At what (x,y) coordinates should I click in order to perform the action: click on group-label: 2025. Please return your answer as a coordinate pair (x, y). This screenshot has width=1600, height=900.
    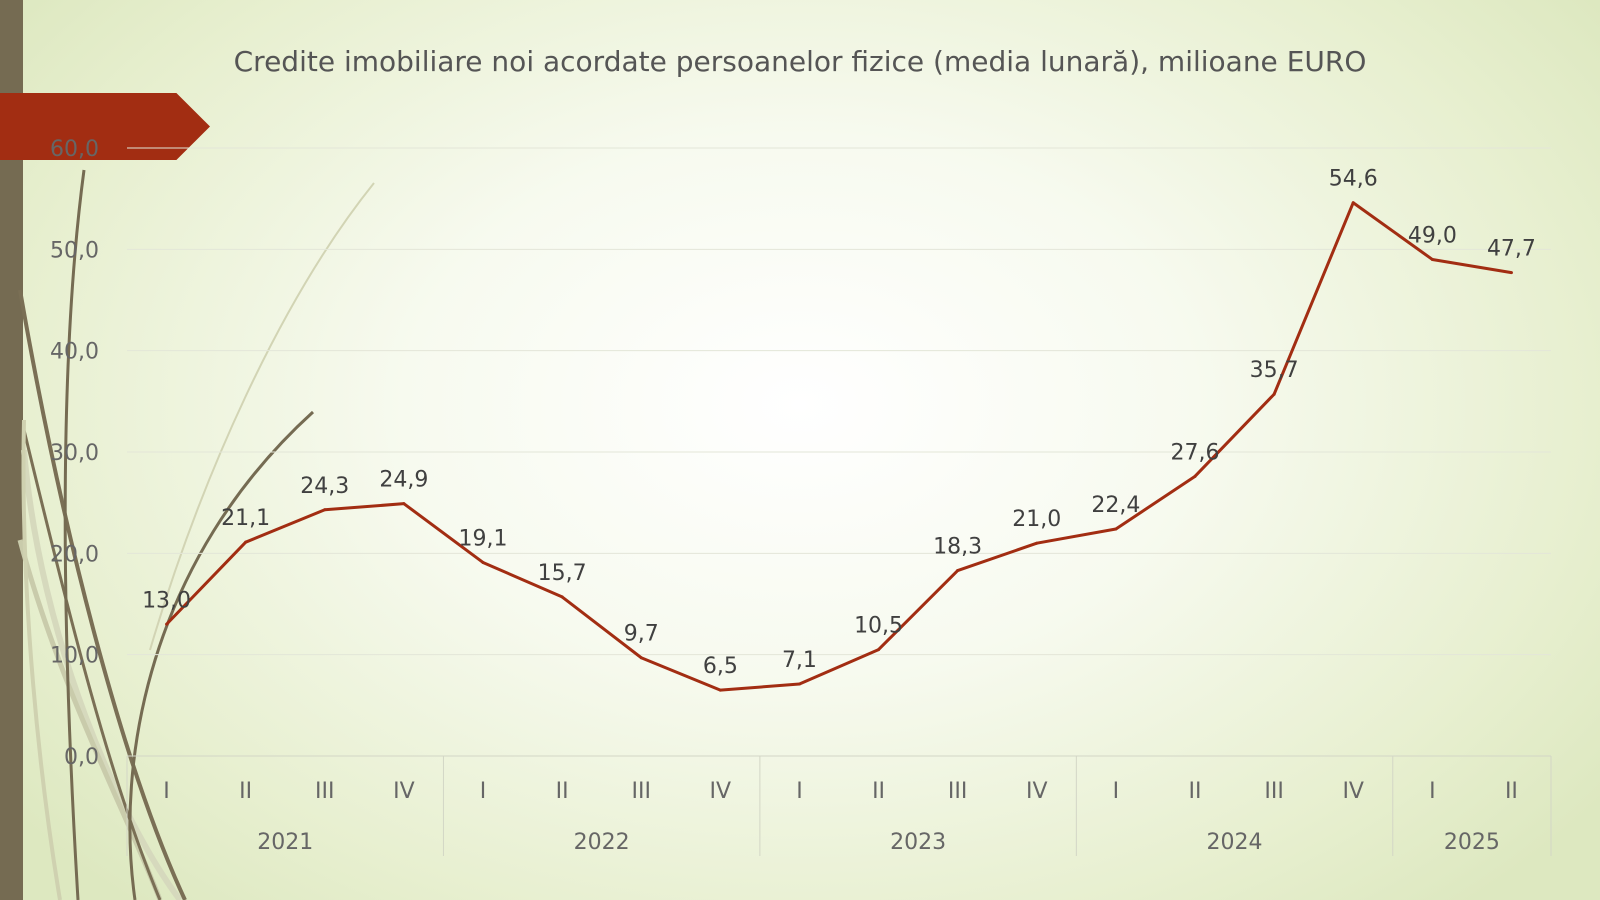
    Looking at the image, I should click on (1472, 842).